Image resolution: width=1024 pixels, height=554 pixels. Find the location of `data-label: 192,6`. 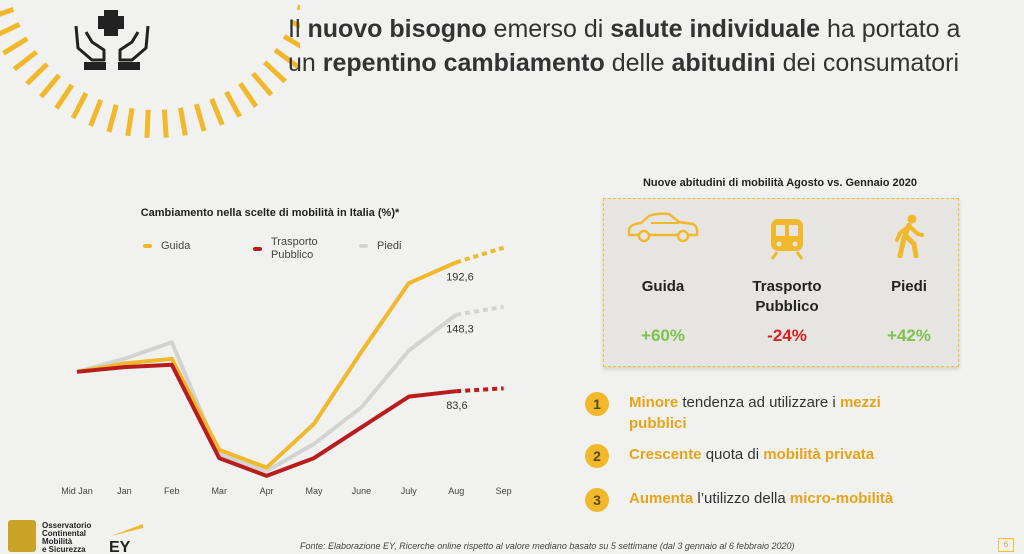

data-label: 192,6 is located at coordinates (460, 277).